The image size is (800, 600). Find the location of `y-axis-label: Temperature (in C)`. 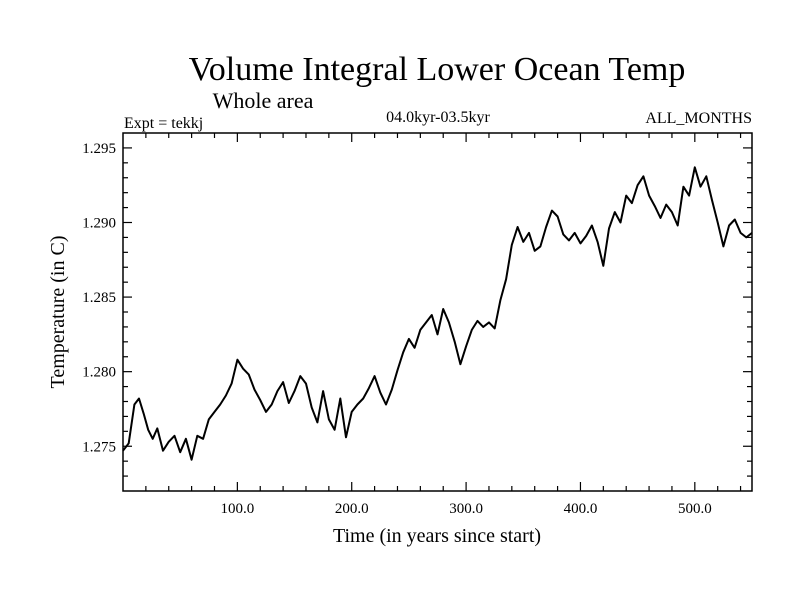

y-axis-label: Temperature (in C) is located at coordinates (58, 312).